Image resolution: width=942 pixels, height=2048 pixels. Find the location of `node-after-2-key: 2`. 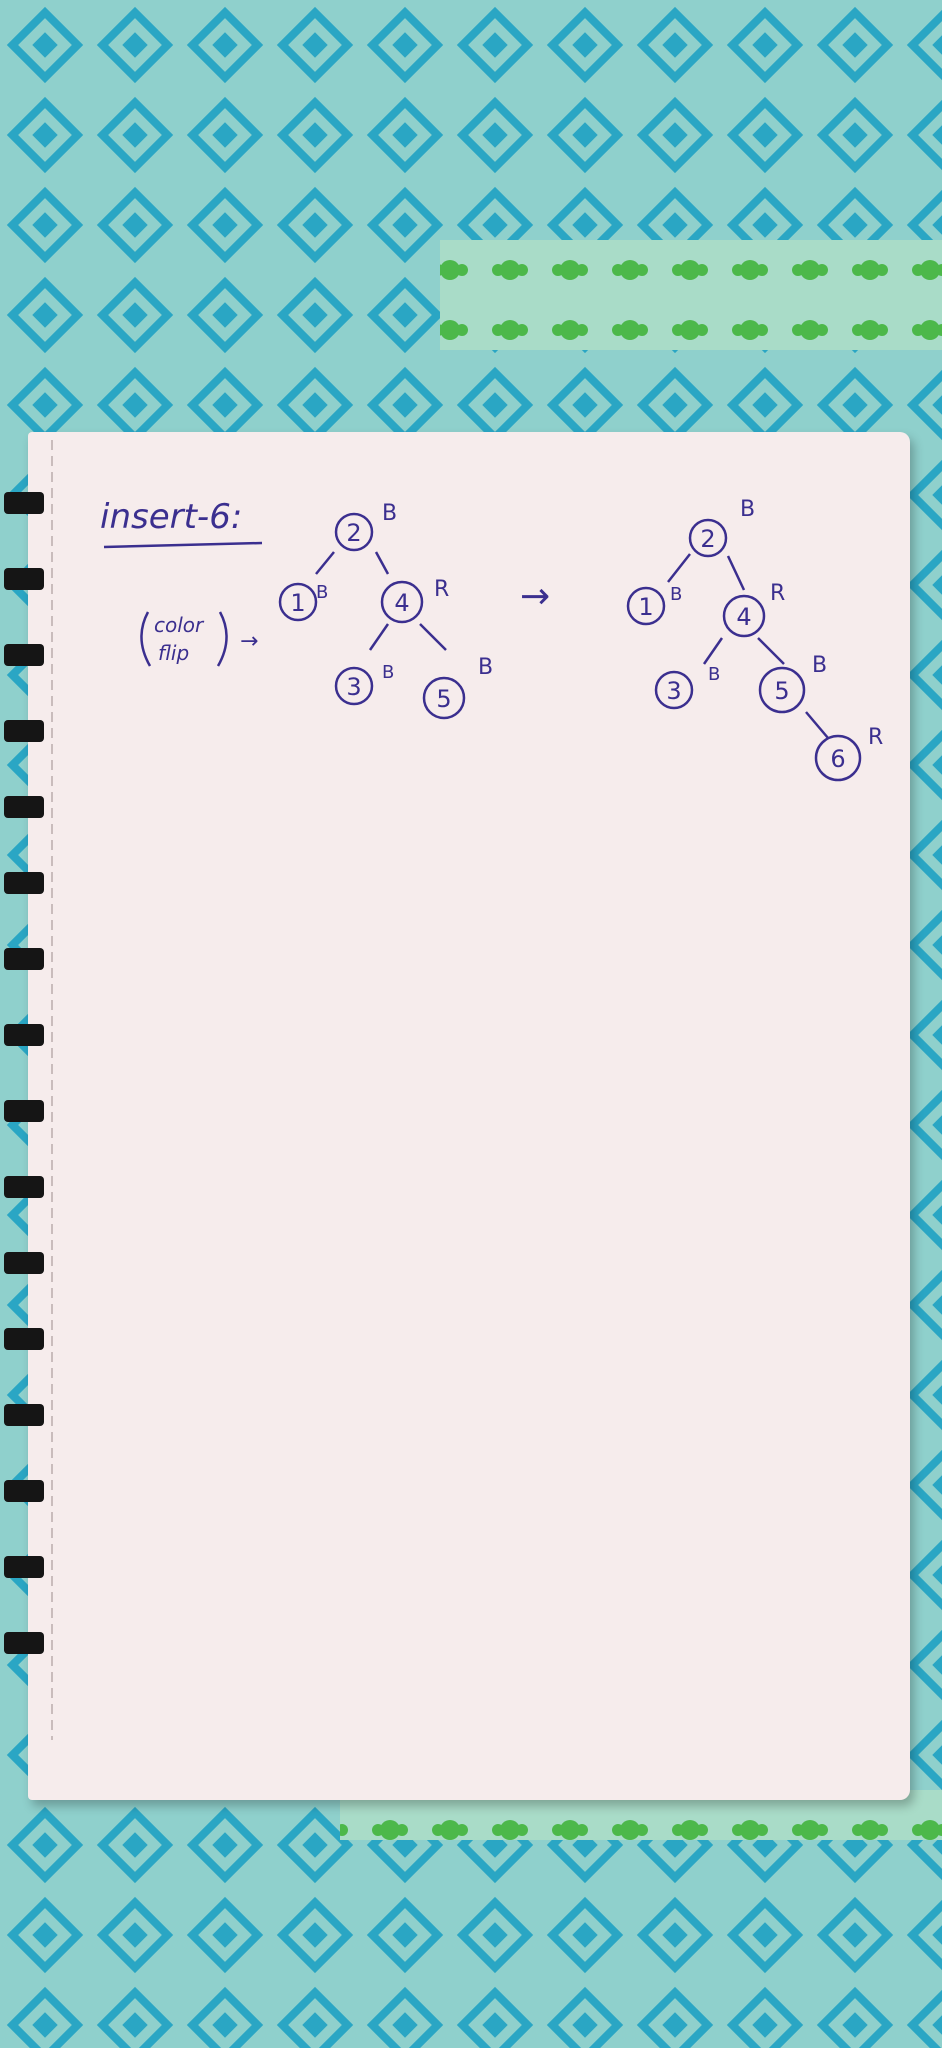

node-after-2-key: 2 is located at coordinates (707, 539).